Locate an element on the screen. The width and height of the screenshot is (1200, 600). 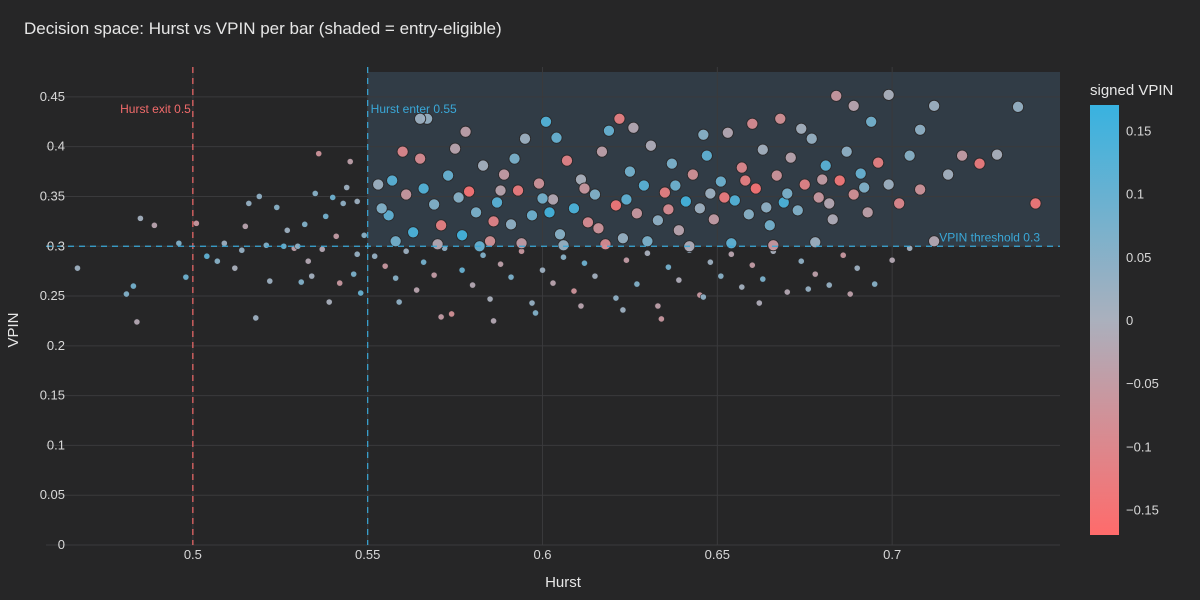
colorbar-tick-label: −0.05 is located at coordinates (1142, 383).